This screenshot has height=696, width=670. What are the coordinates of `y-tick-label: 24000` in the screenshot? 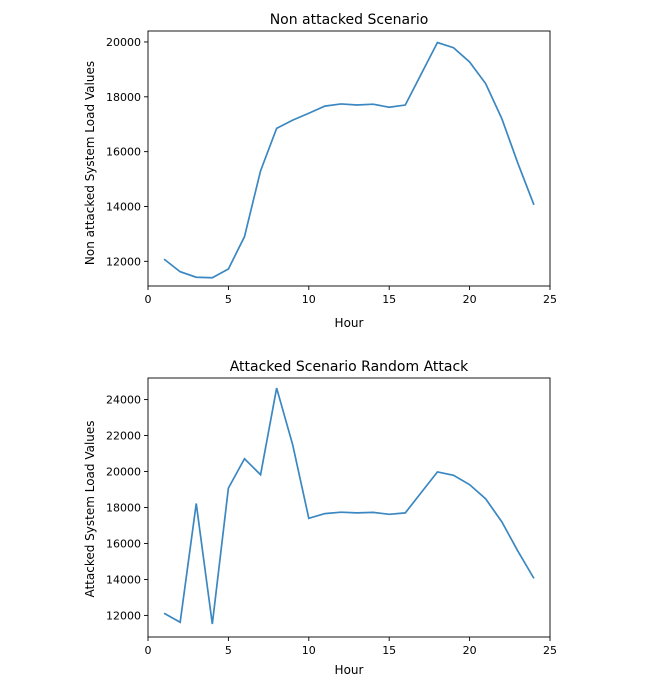 It's located at (123, 400).